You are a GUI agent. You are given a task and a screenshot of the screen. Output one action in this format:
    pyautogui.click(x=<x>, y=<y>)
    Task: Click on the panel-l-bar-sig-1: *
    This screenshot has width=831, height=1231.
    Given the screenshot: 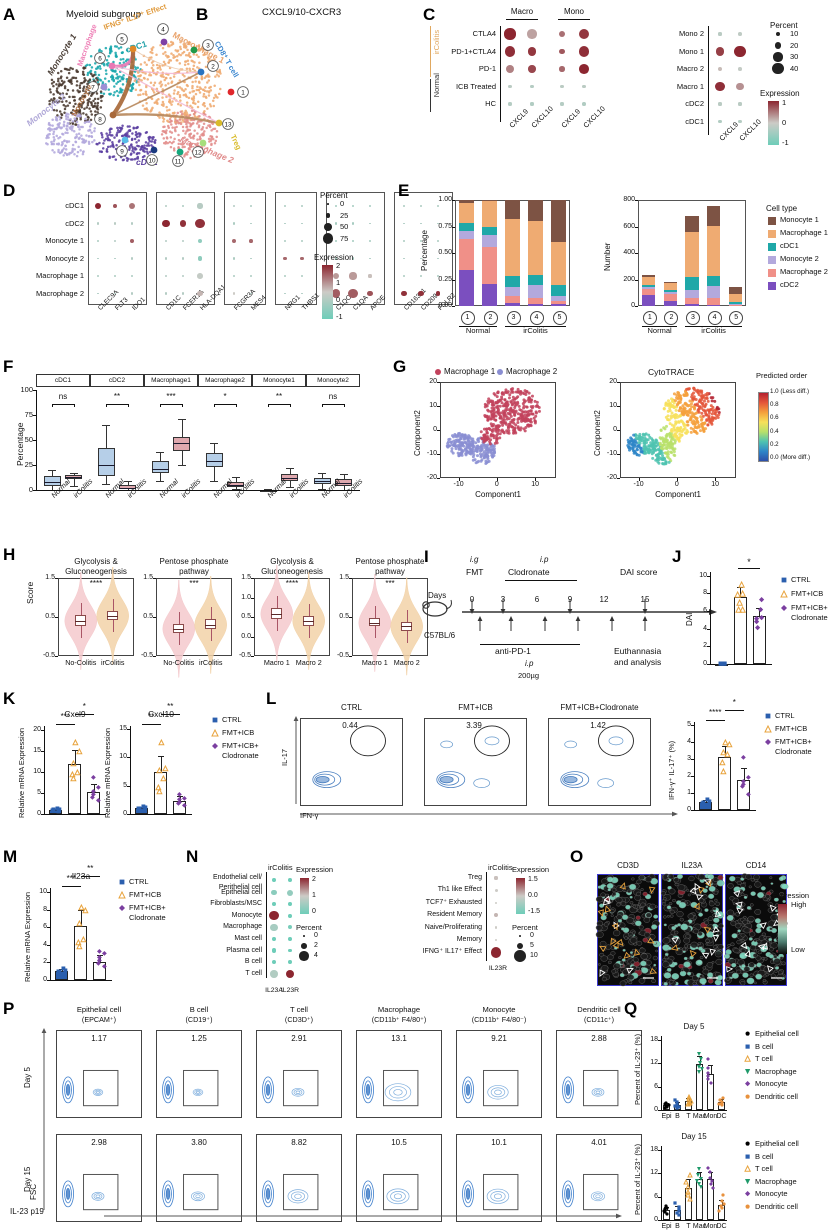 What is the action you would take?
    pyautogui.click(x=734, y=703)
    